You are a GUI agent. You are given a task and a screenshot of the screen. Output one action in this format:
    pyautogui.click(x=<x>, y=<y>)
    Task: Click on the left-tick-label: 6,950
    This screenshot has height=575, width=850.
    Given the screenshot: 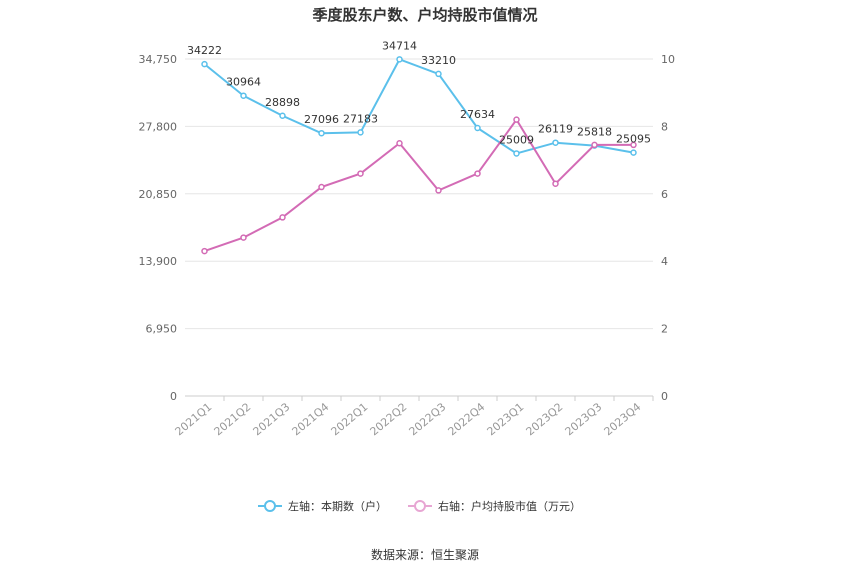 What is the action you would take?
    pyautogui.click(x=162, y=329)
    